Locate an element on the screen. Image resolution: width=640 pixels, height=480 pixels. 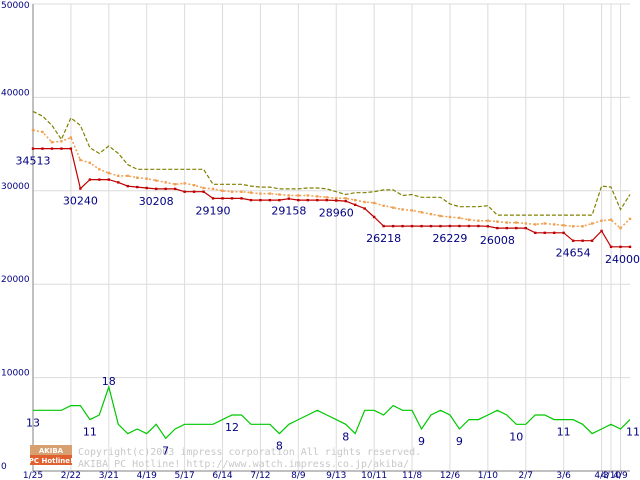
x-tick-label: 12/6 is located at coordinates (450, 475).